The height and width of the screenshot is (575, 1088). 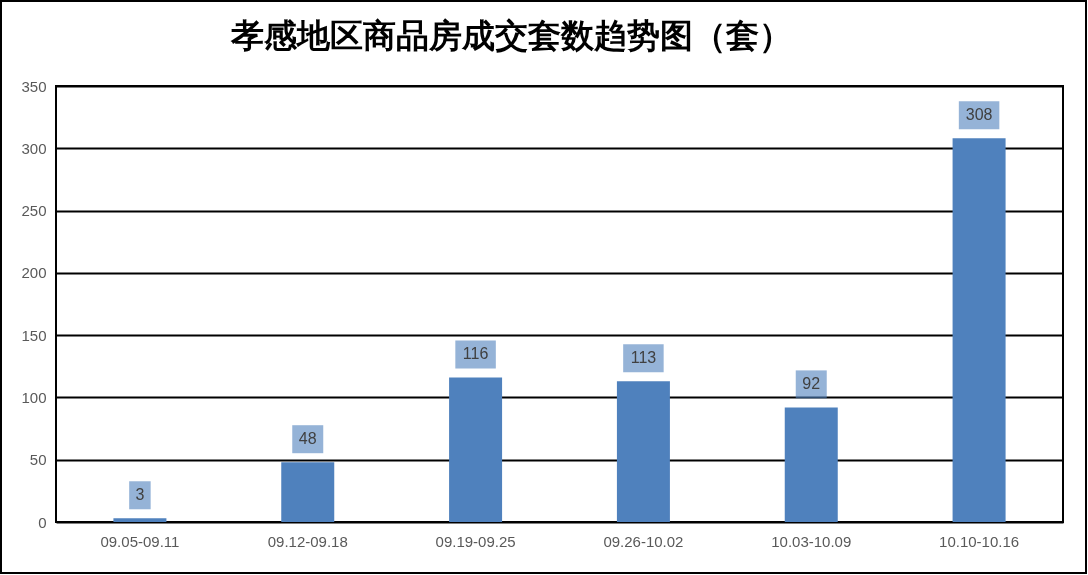 What do you see at coordinates (34, 335) in the screenshot?
I see `y-tick-label: 150` at bounding box center [34, 335].